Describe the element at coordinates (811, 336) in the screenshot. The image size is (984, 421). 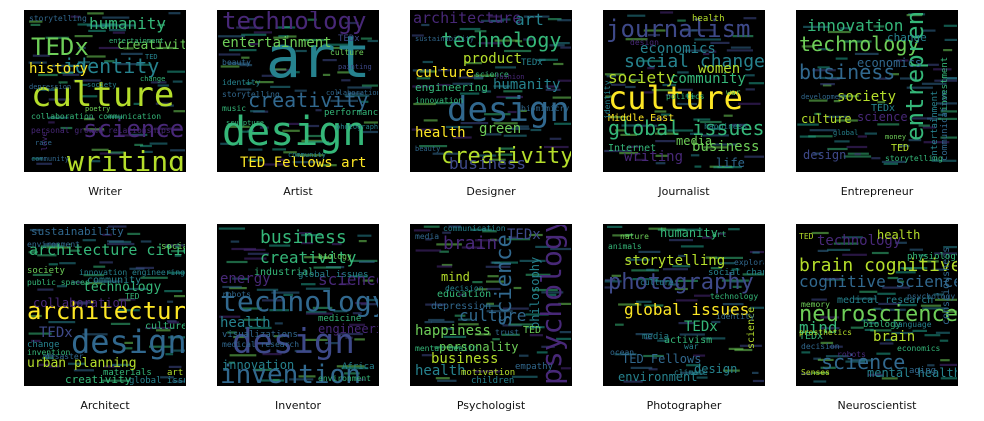
I see `wordcloud-word: TEDx` at that location.